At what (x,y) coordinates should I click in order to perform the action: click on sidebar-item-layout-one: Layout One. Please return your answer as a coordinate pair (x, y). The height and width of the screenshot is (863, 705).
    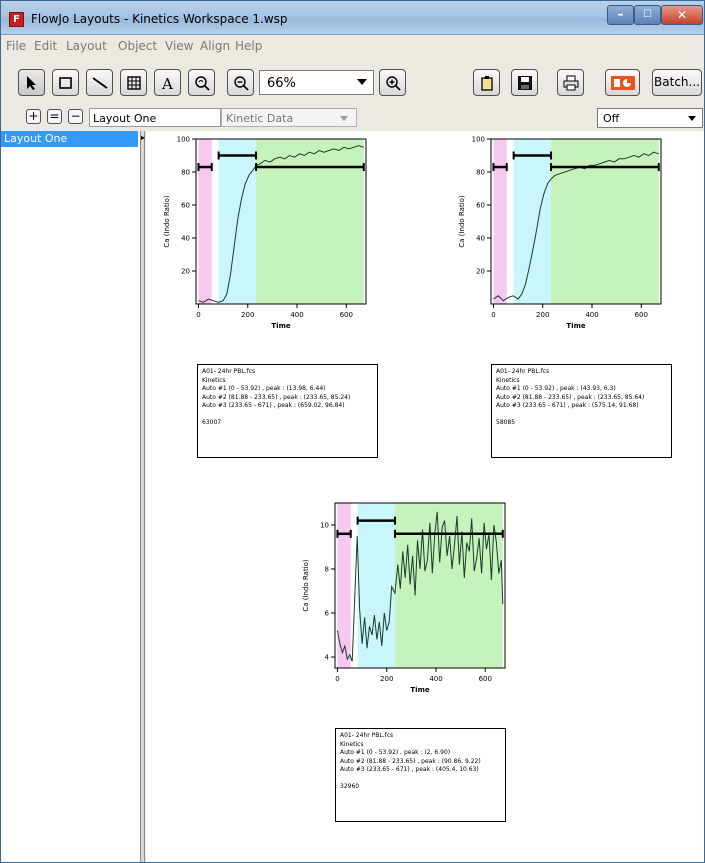
    Looking at the image, I should click on (69, 139).